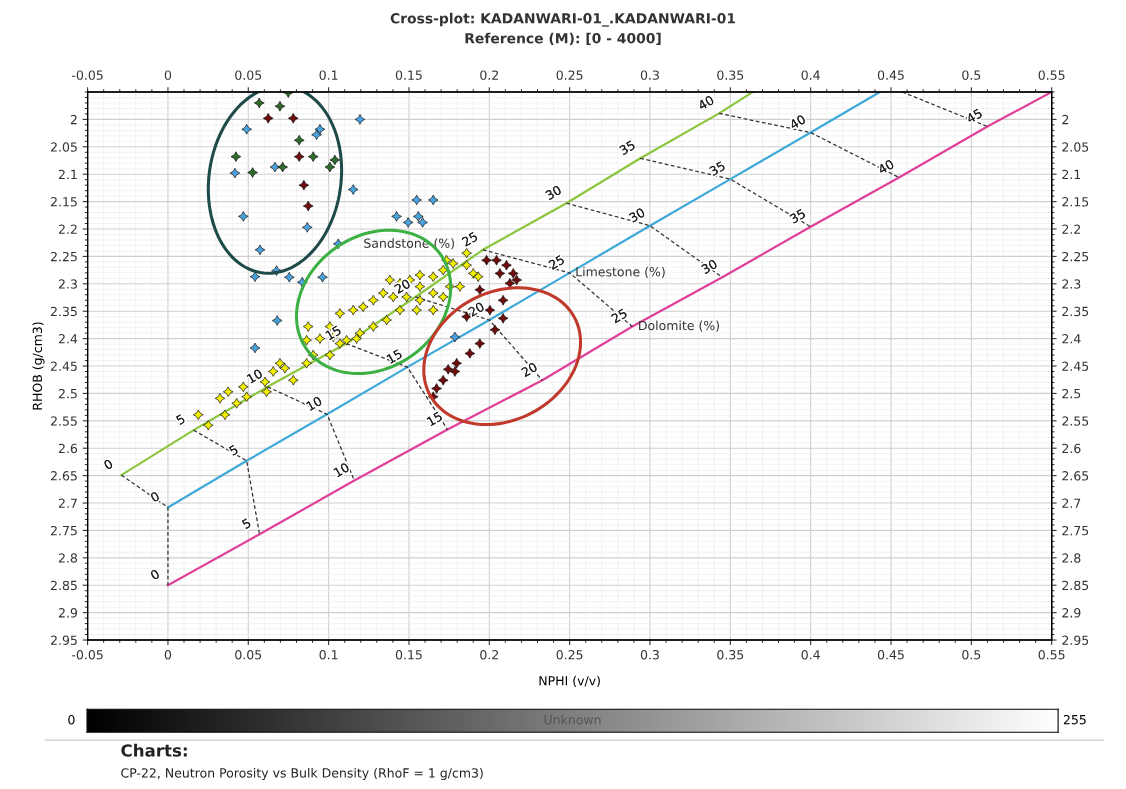 This screenshot has width=1126, height=789. What do you see at coordinates (63, 311) in the screenshot?
I see `y-tick-label: 2.35` at bounding box center [63, 311].